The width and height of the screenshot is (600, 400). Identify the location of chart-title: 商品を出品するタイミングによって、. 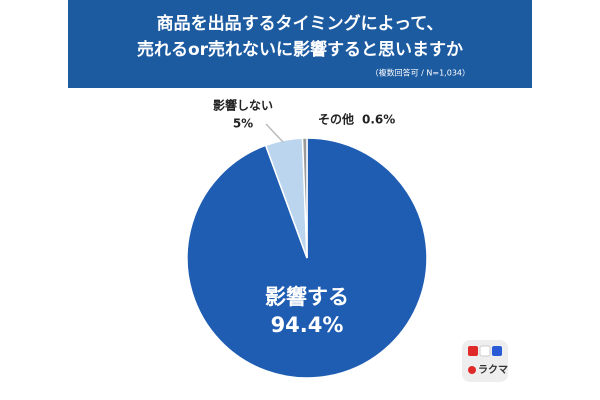
(300, 23).